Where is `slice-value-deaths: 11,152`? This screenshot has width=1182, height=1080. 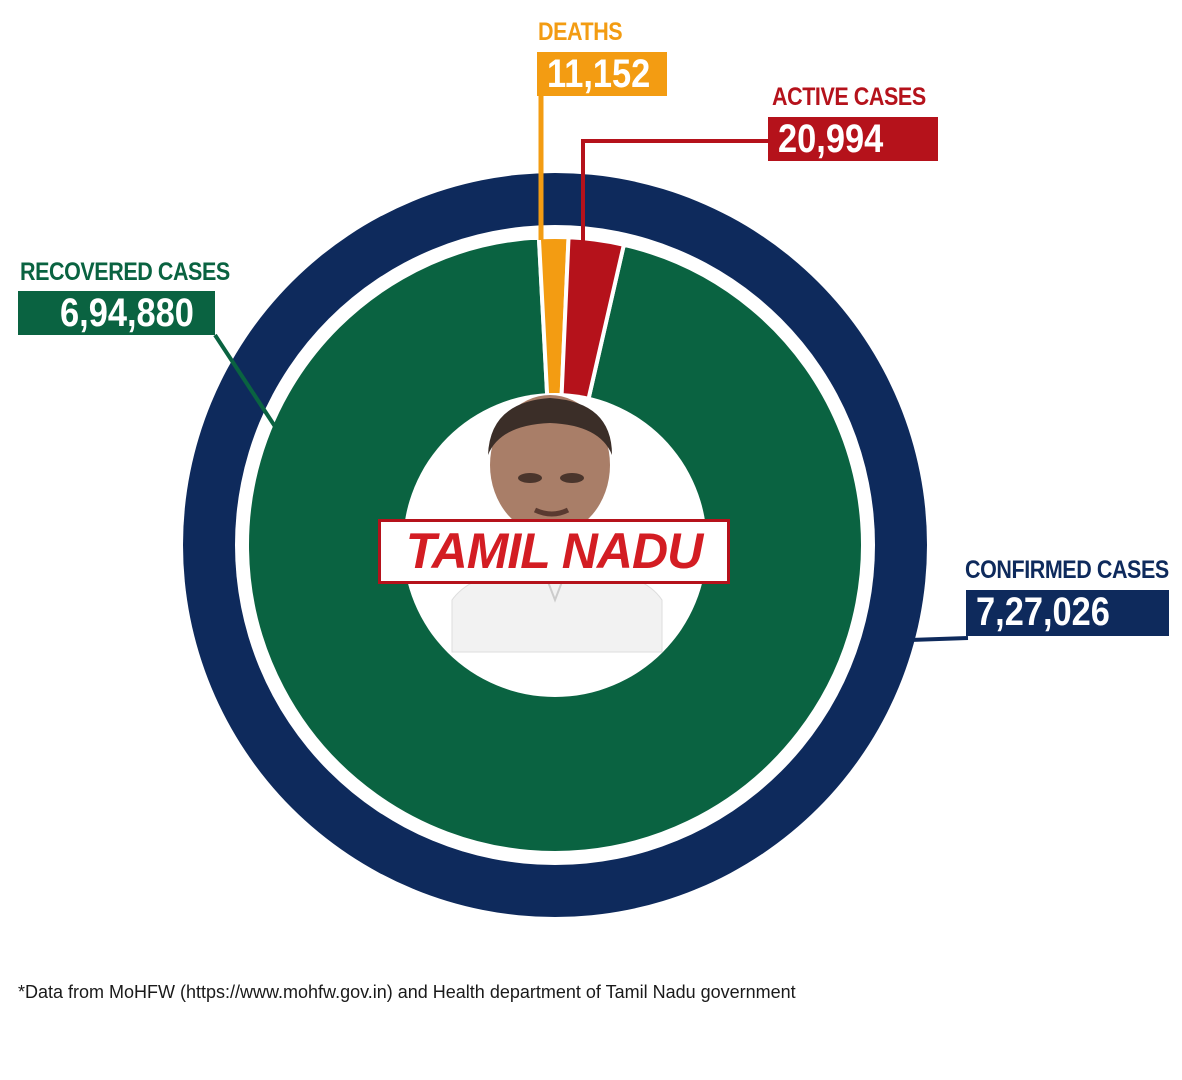 slice-value-deaths: 11,152 is located at coordinates (602, 74).